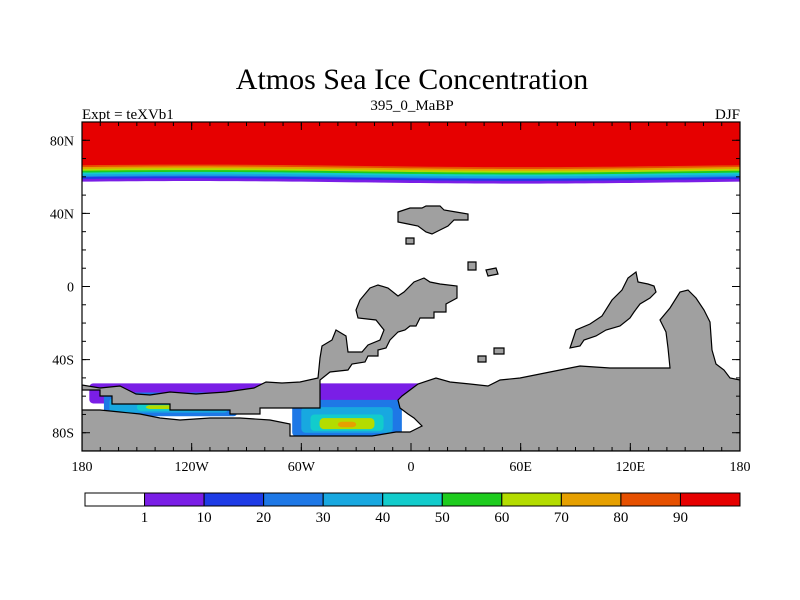 The width and height of the screenshot is (800, 600). I want to click on colorbar-label: 40, so click(382, 518).